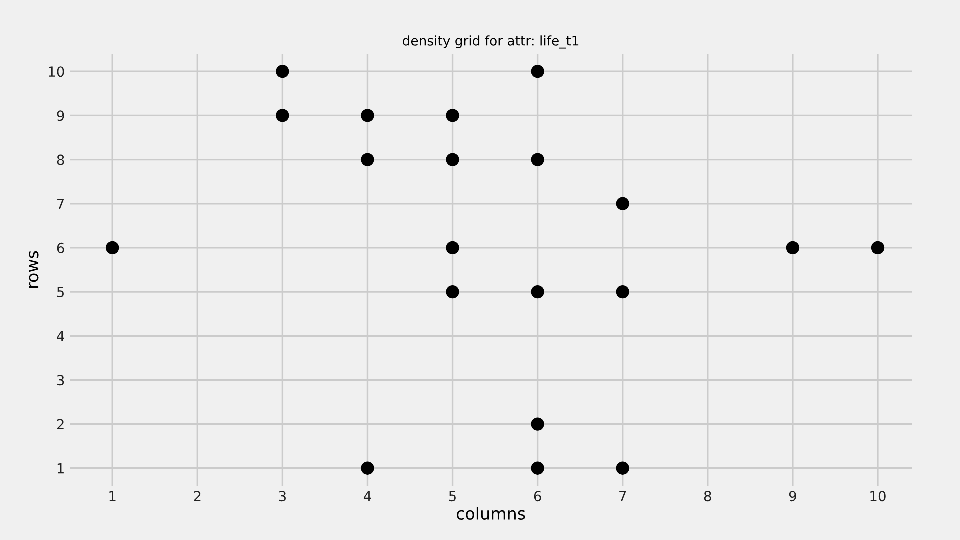  I want to click on chart-title: density grid for attr: life_t1, so click(491, 42).